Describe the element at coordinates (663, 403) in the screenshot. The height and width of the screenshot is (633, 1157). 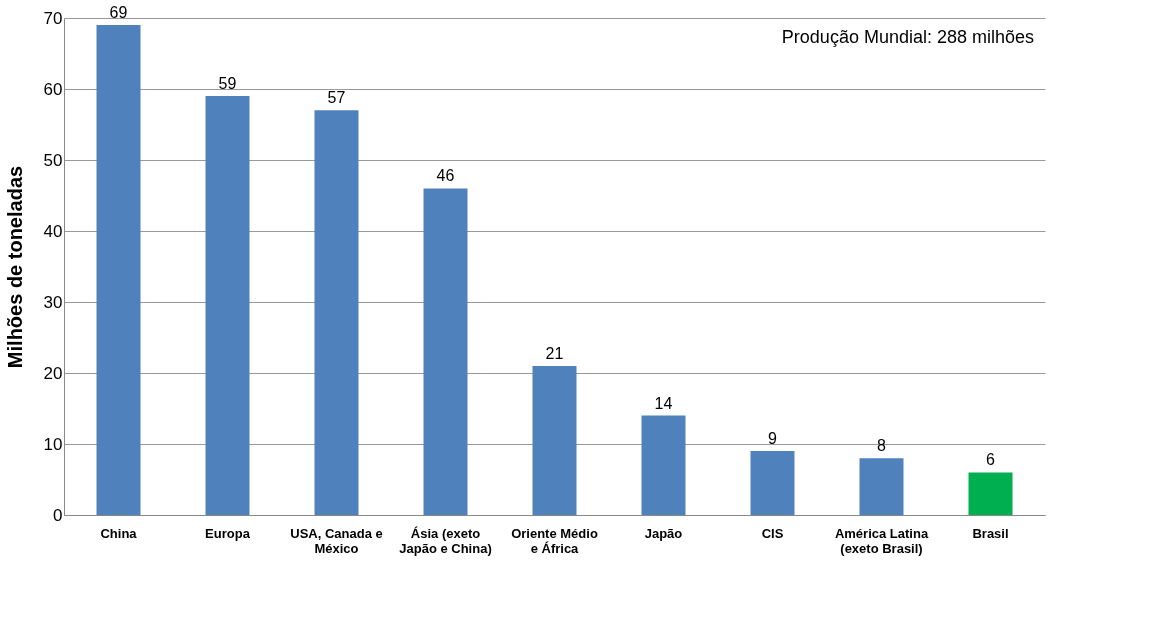
I see `data-label: 14` at that location.